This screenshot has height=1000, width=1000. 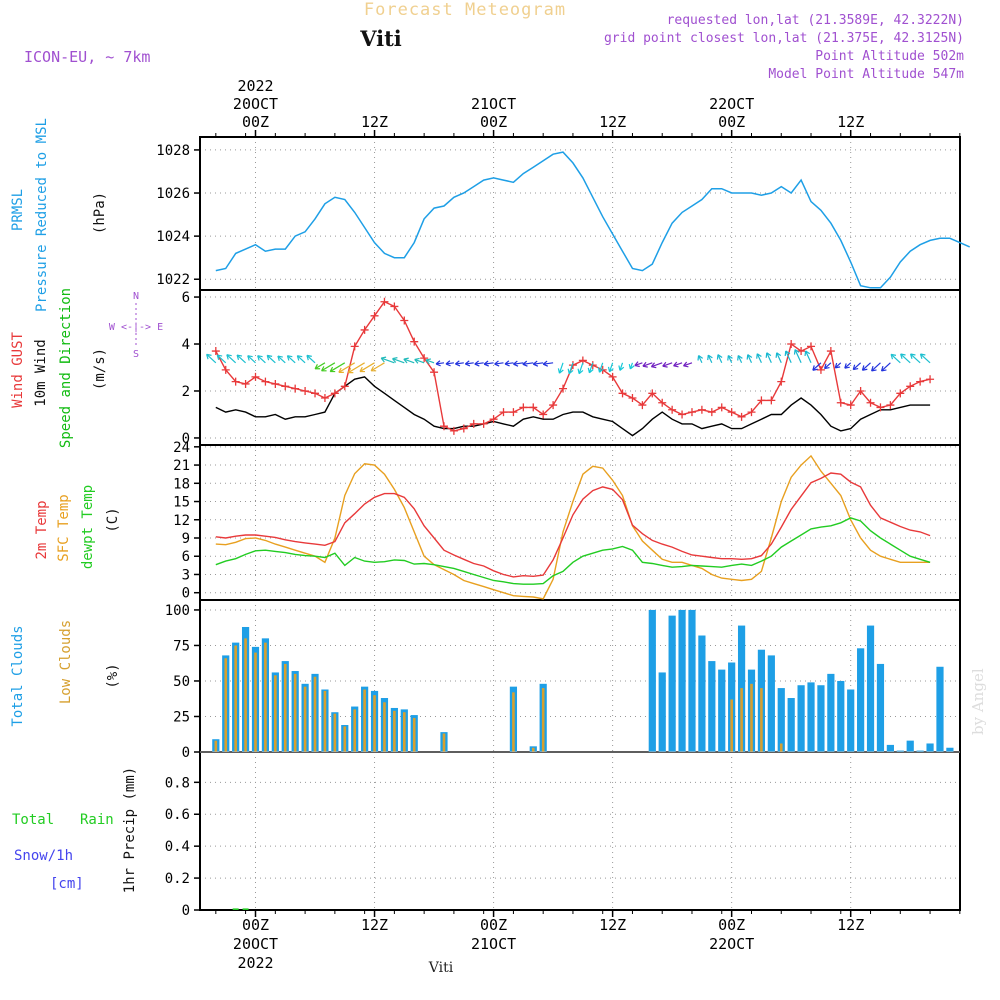 What do you see at coordinates (573, 525) in the screenshot?
I see `temp-2m-line` at bounding box center [573, 525].